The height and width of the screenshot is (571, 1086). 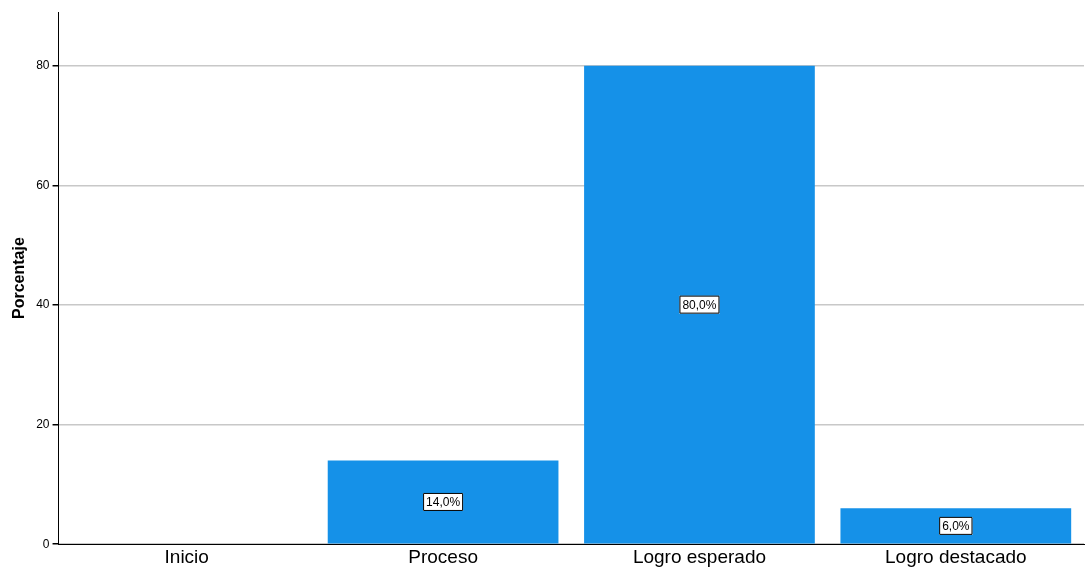 I want to click on data-label: 80,0%, so click(x=699, y=304).